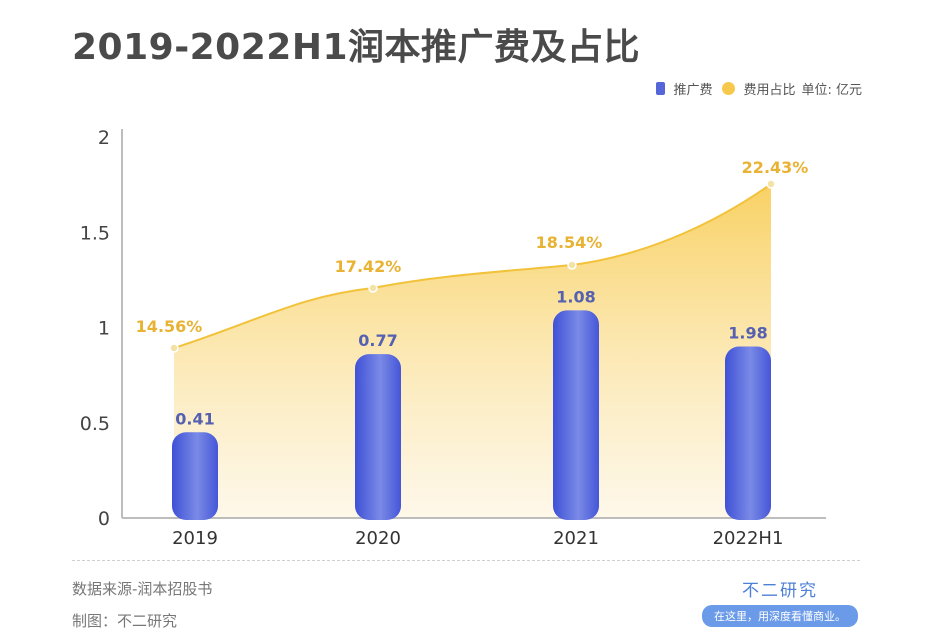 This screenshot has width=940, height=644. I want to click on x-tick-label: 2020, so click(378, 538).